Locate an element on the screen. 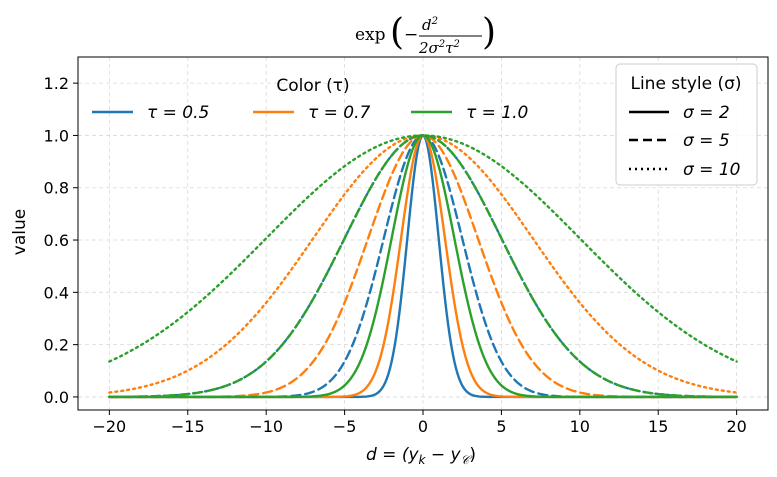  y-axis-label: value is located at coordinates (20, 232).